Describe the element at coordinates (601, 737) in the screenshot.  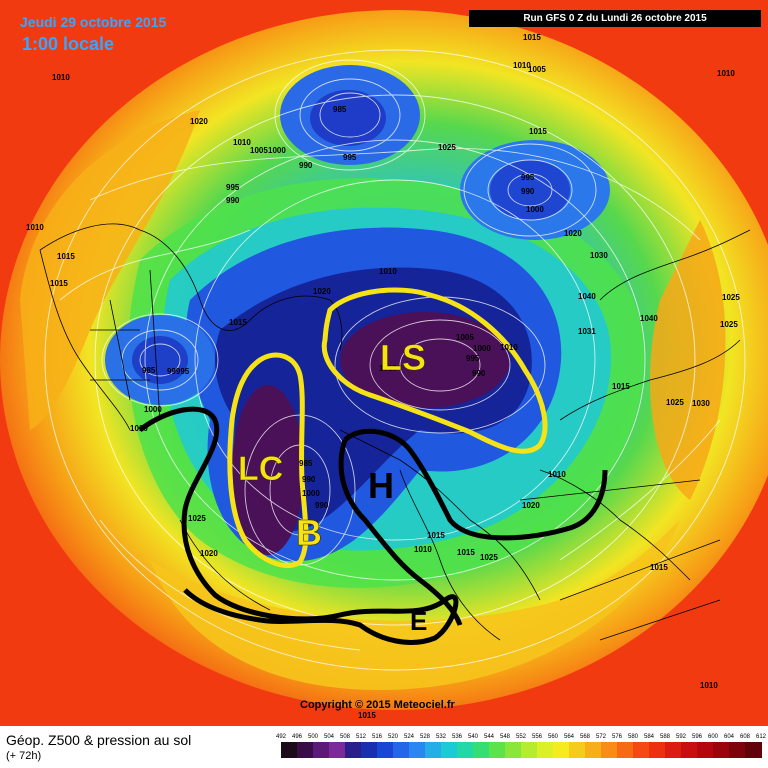
I see `scale-tick-label: 572` at that location.